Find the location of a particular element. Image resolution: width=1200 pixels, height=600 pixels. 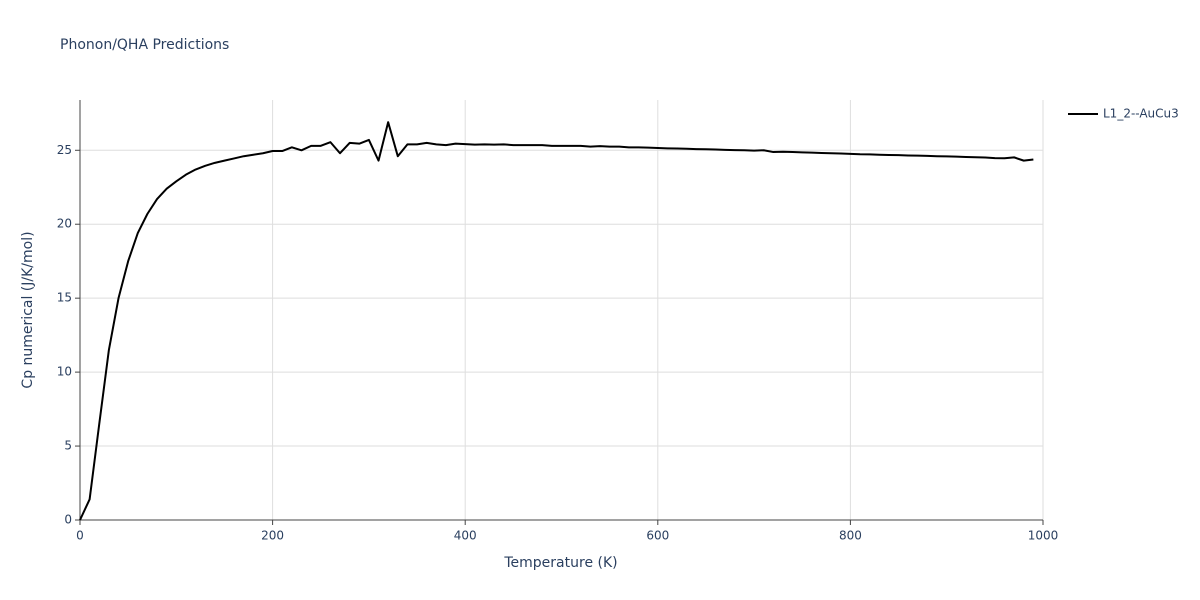

y-tick-label: 10 is located at coordinates (64, 372).